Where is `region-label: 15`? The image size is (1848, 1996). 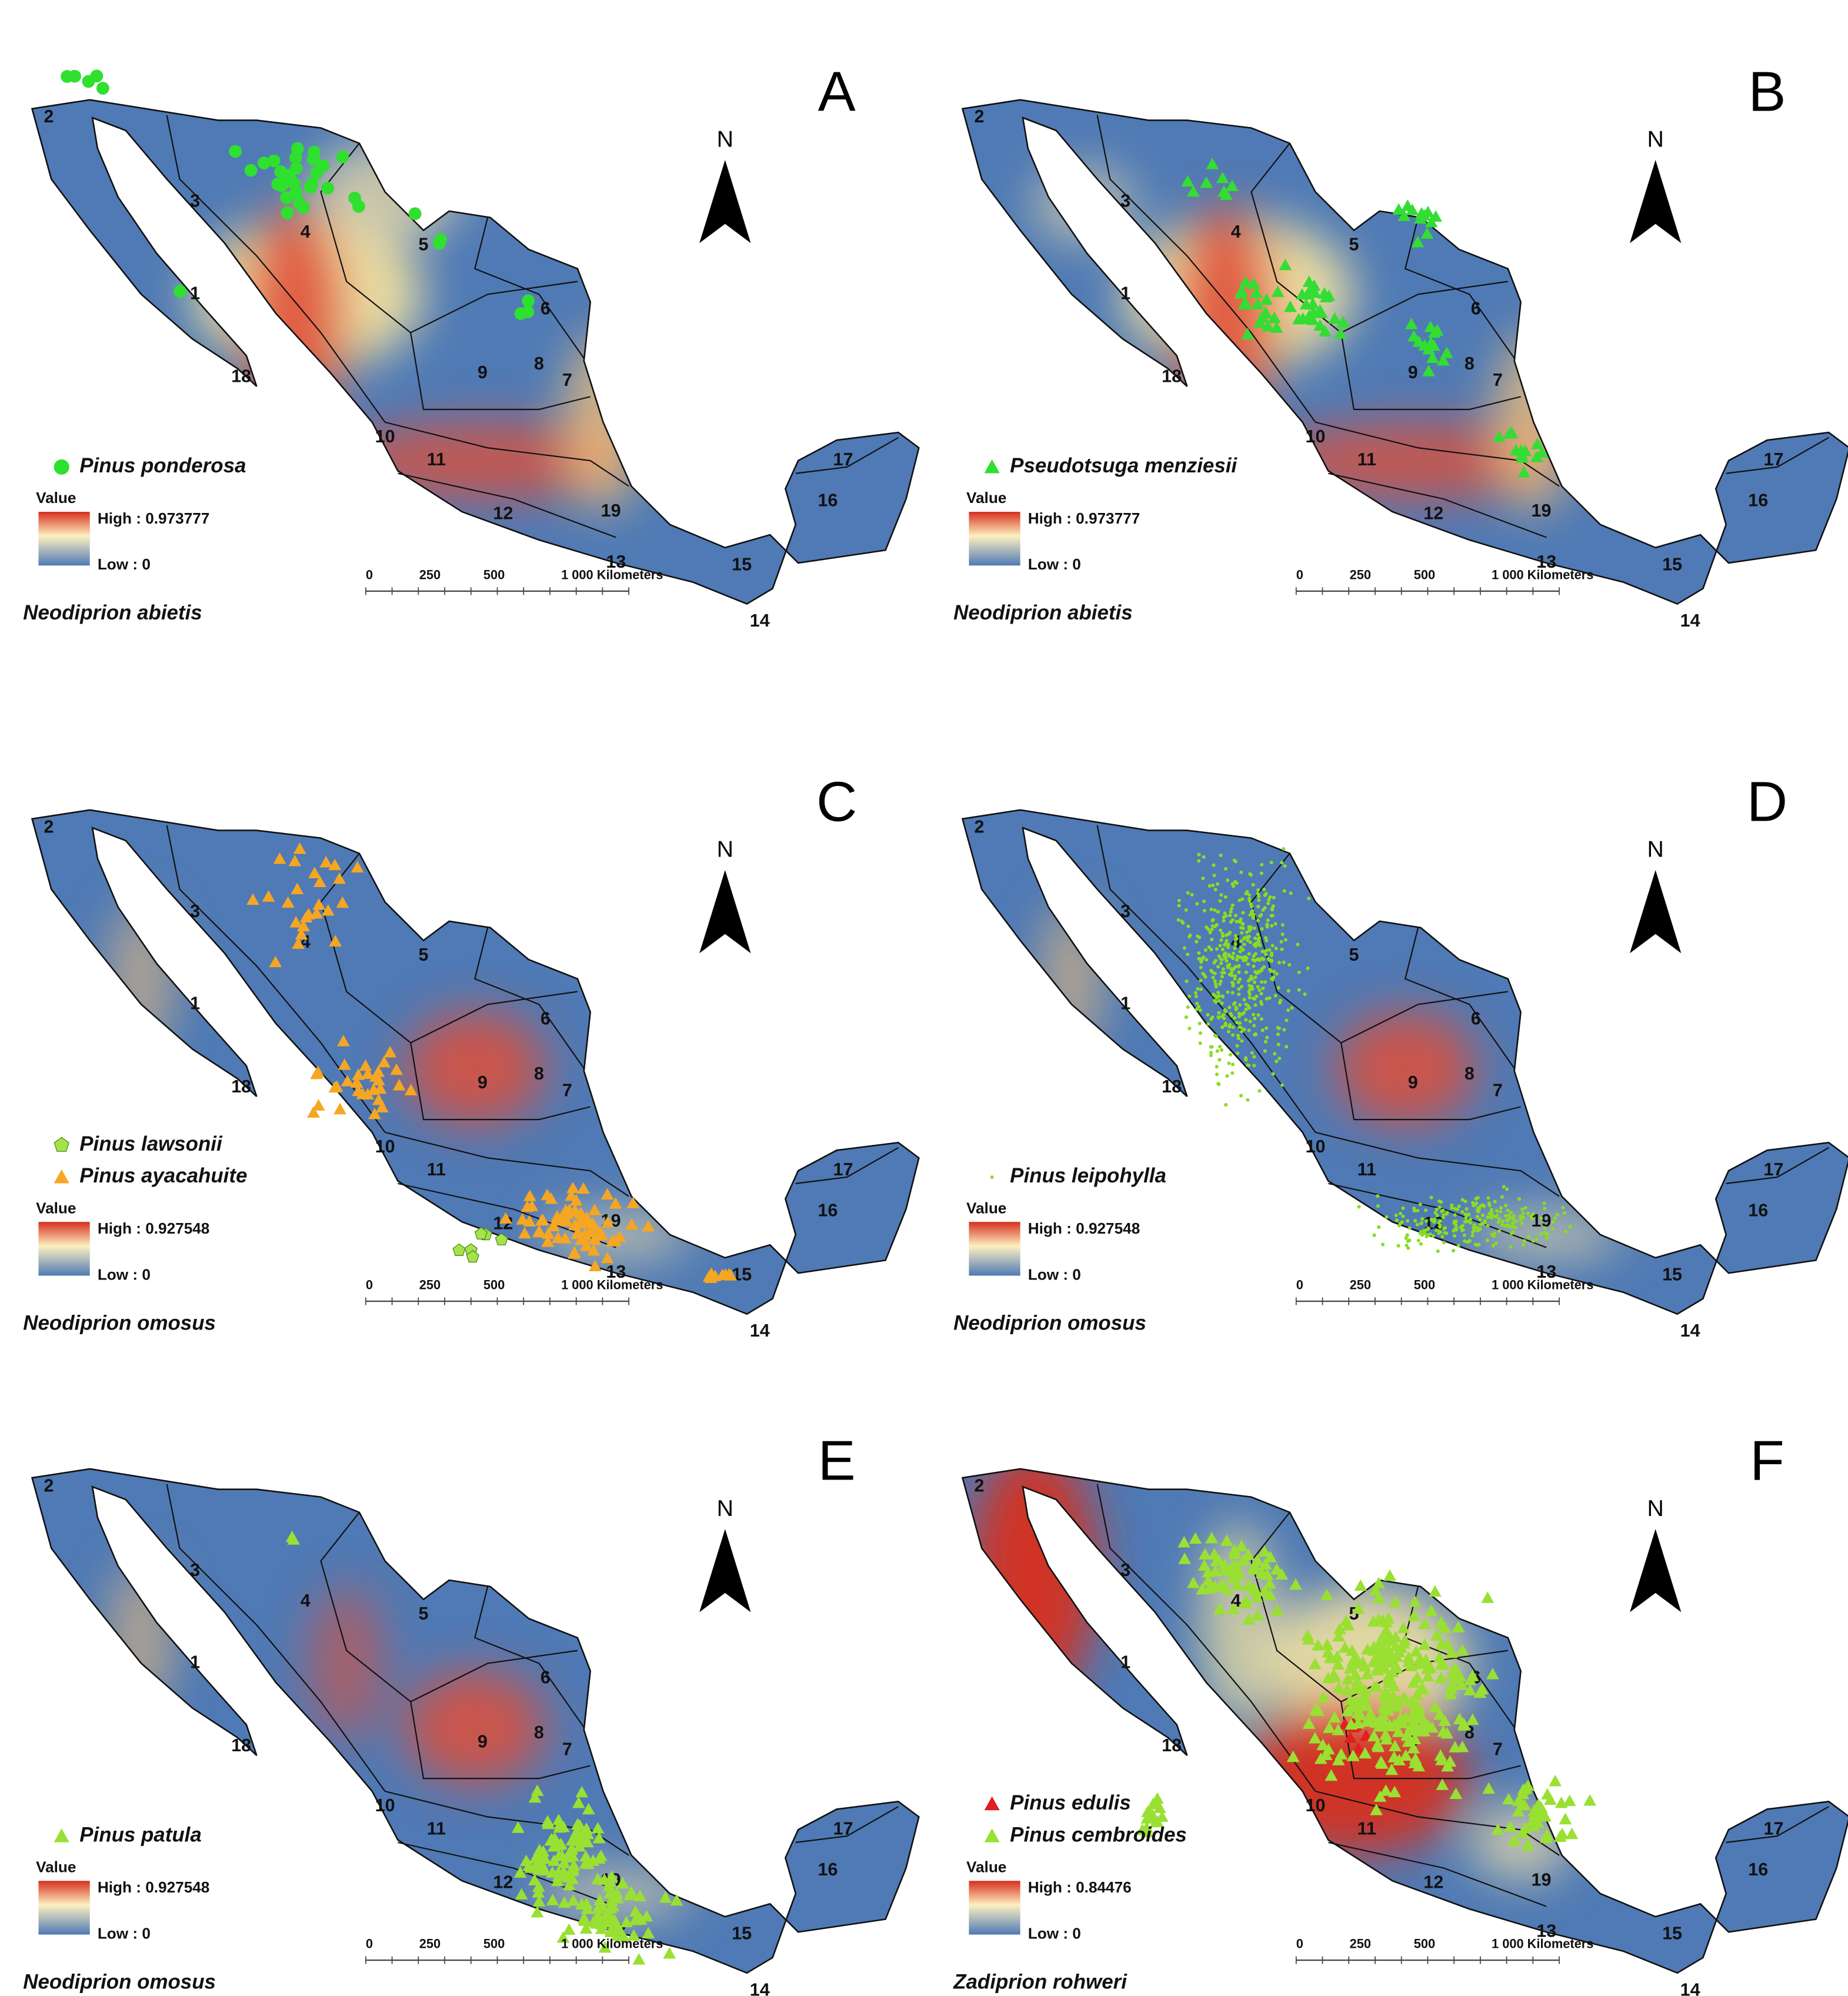 region-label: 15 is located at coordinates (1672, 1934).